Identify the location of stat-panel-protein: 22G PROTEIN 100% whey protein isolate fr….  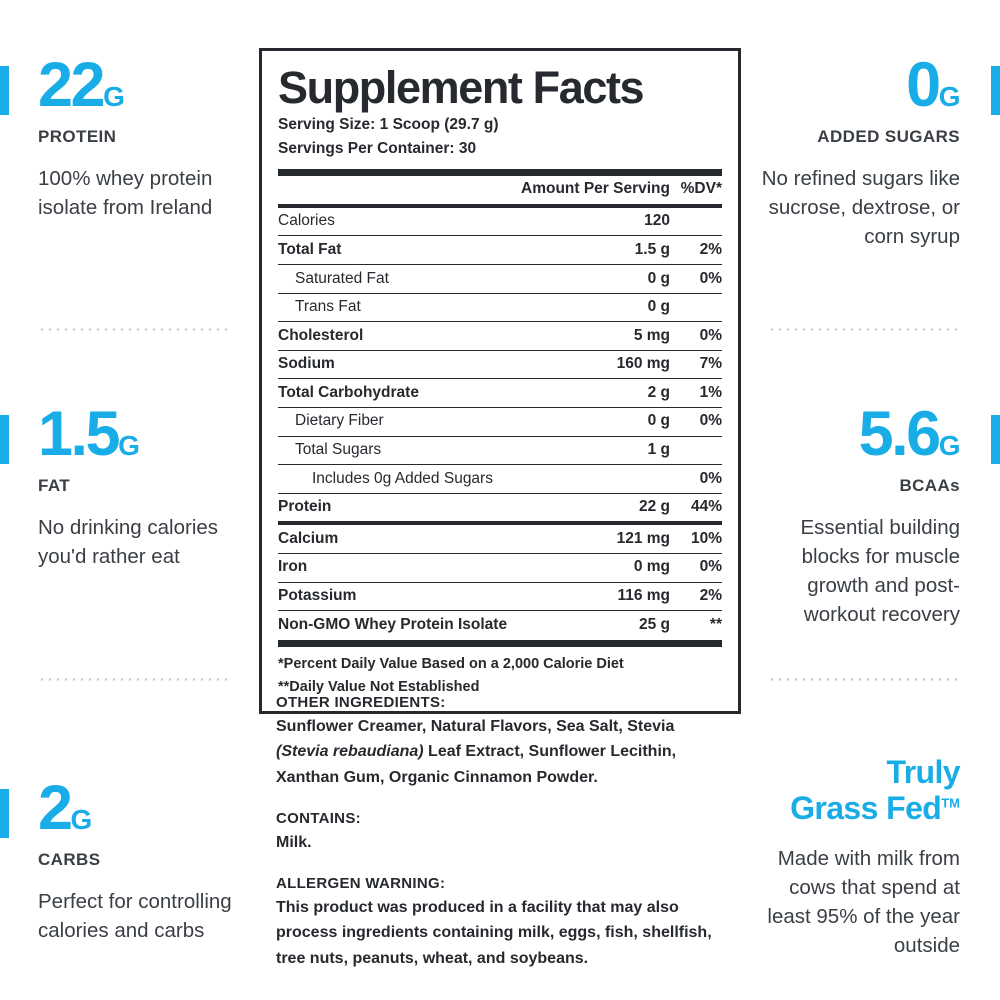
(130, 136).